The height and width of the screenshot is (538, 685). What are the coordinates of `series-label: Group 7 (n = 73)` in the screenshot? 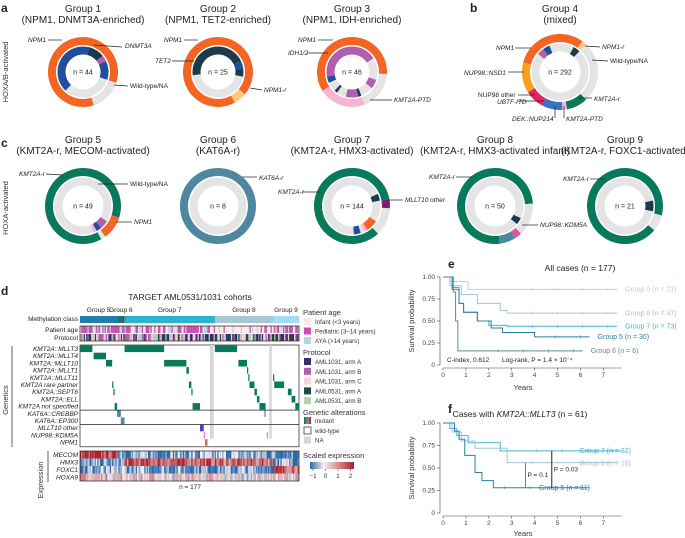 It's located at (651, 327).